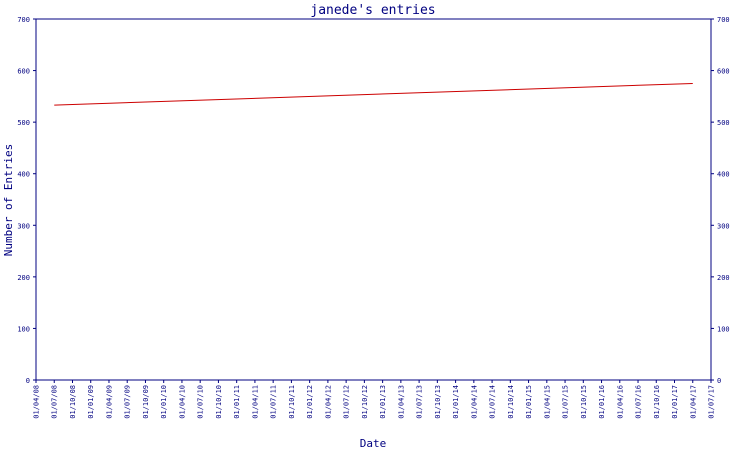 This screenshot has height=450, width=750. What do you see at coordinates (723, 226) in the screenshot?
I see `y-tick-label-right: 300` at bounding box center [723, 226].